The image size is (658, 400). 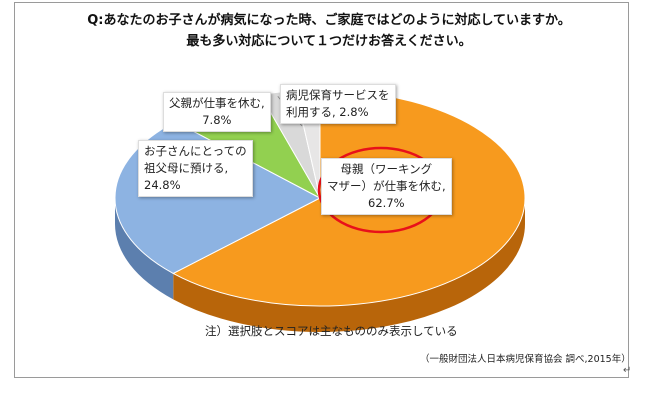 I want to click on pie-side-grandparents, so click(x=144, y=249).